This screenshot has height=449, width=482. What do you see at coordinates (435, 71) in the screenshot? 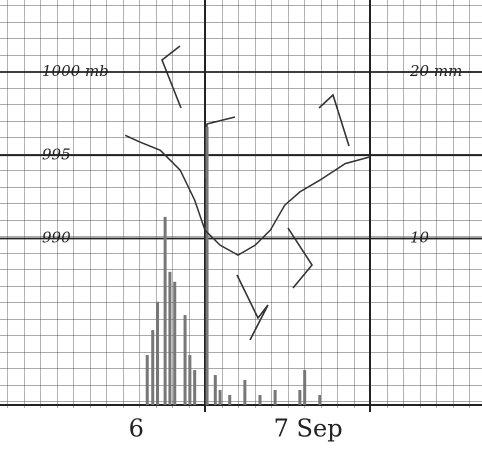
I see `y2-tick-label: 20 mm` at bounding box center [435, 71].